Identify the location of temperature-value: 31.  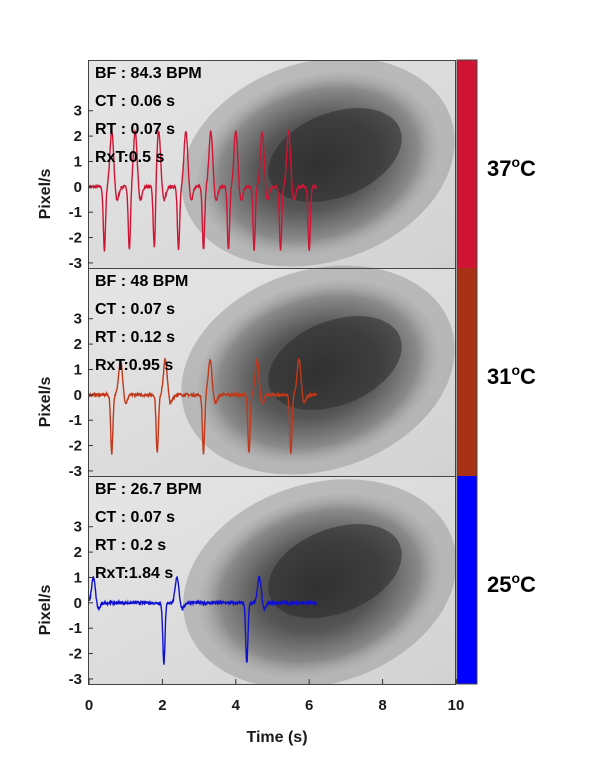
(499, 376).